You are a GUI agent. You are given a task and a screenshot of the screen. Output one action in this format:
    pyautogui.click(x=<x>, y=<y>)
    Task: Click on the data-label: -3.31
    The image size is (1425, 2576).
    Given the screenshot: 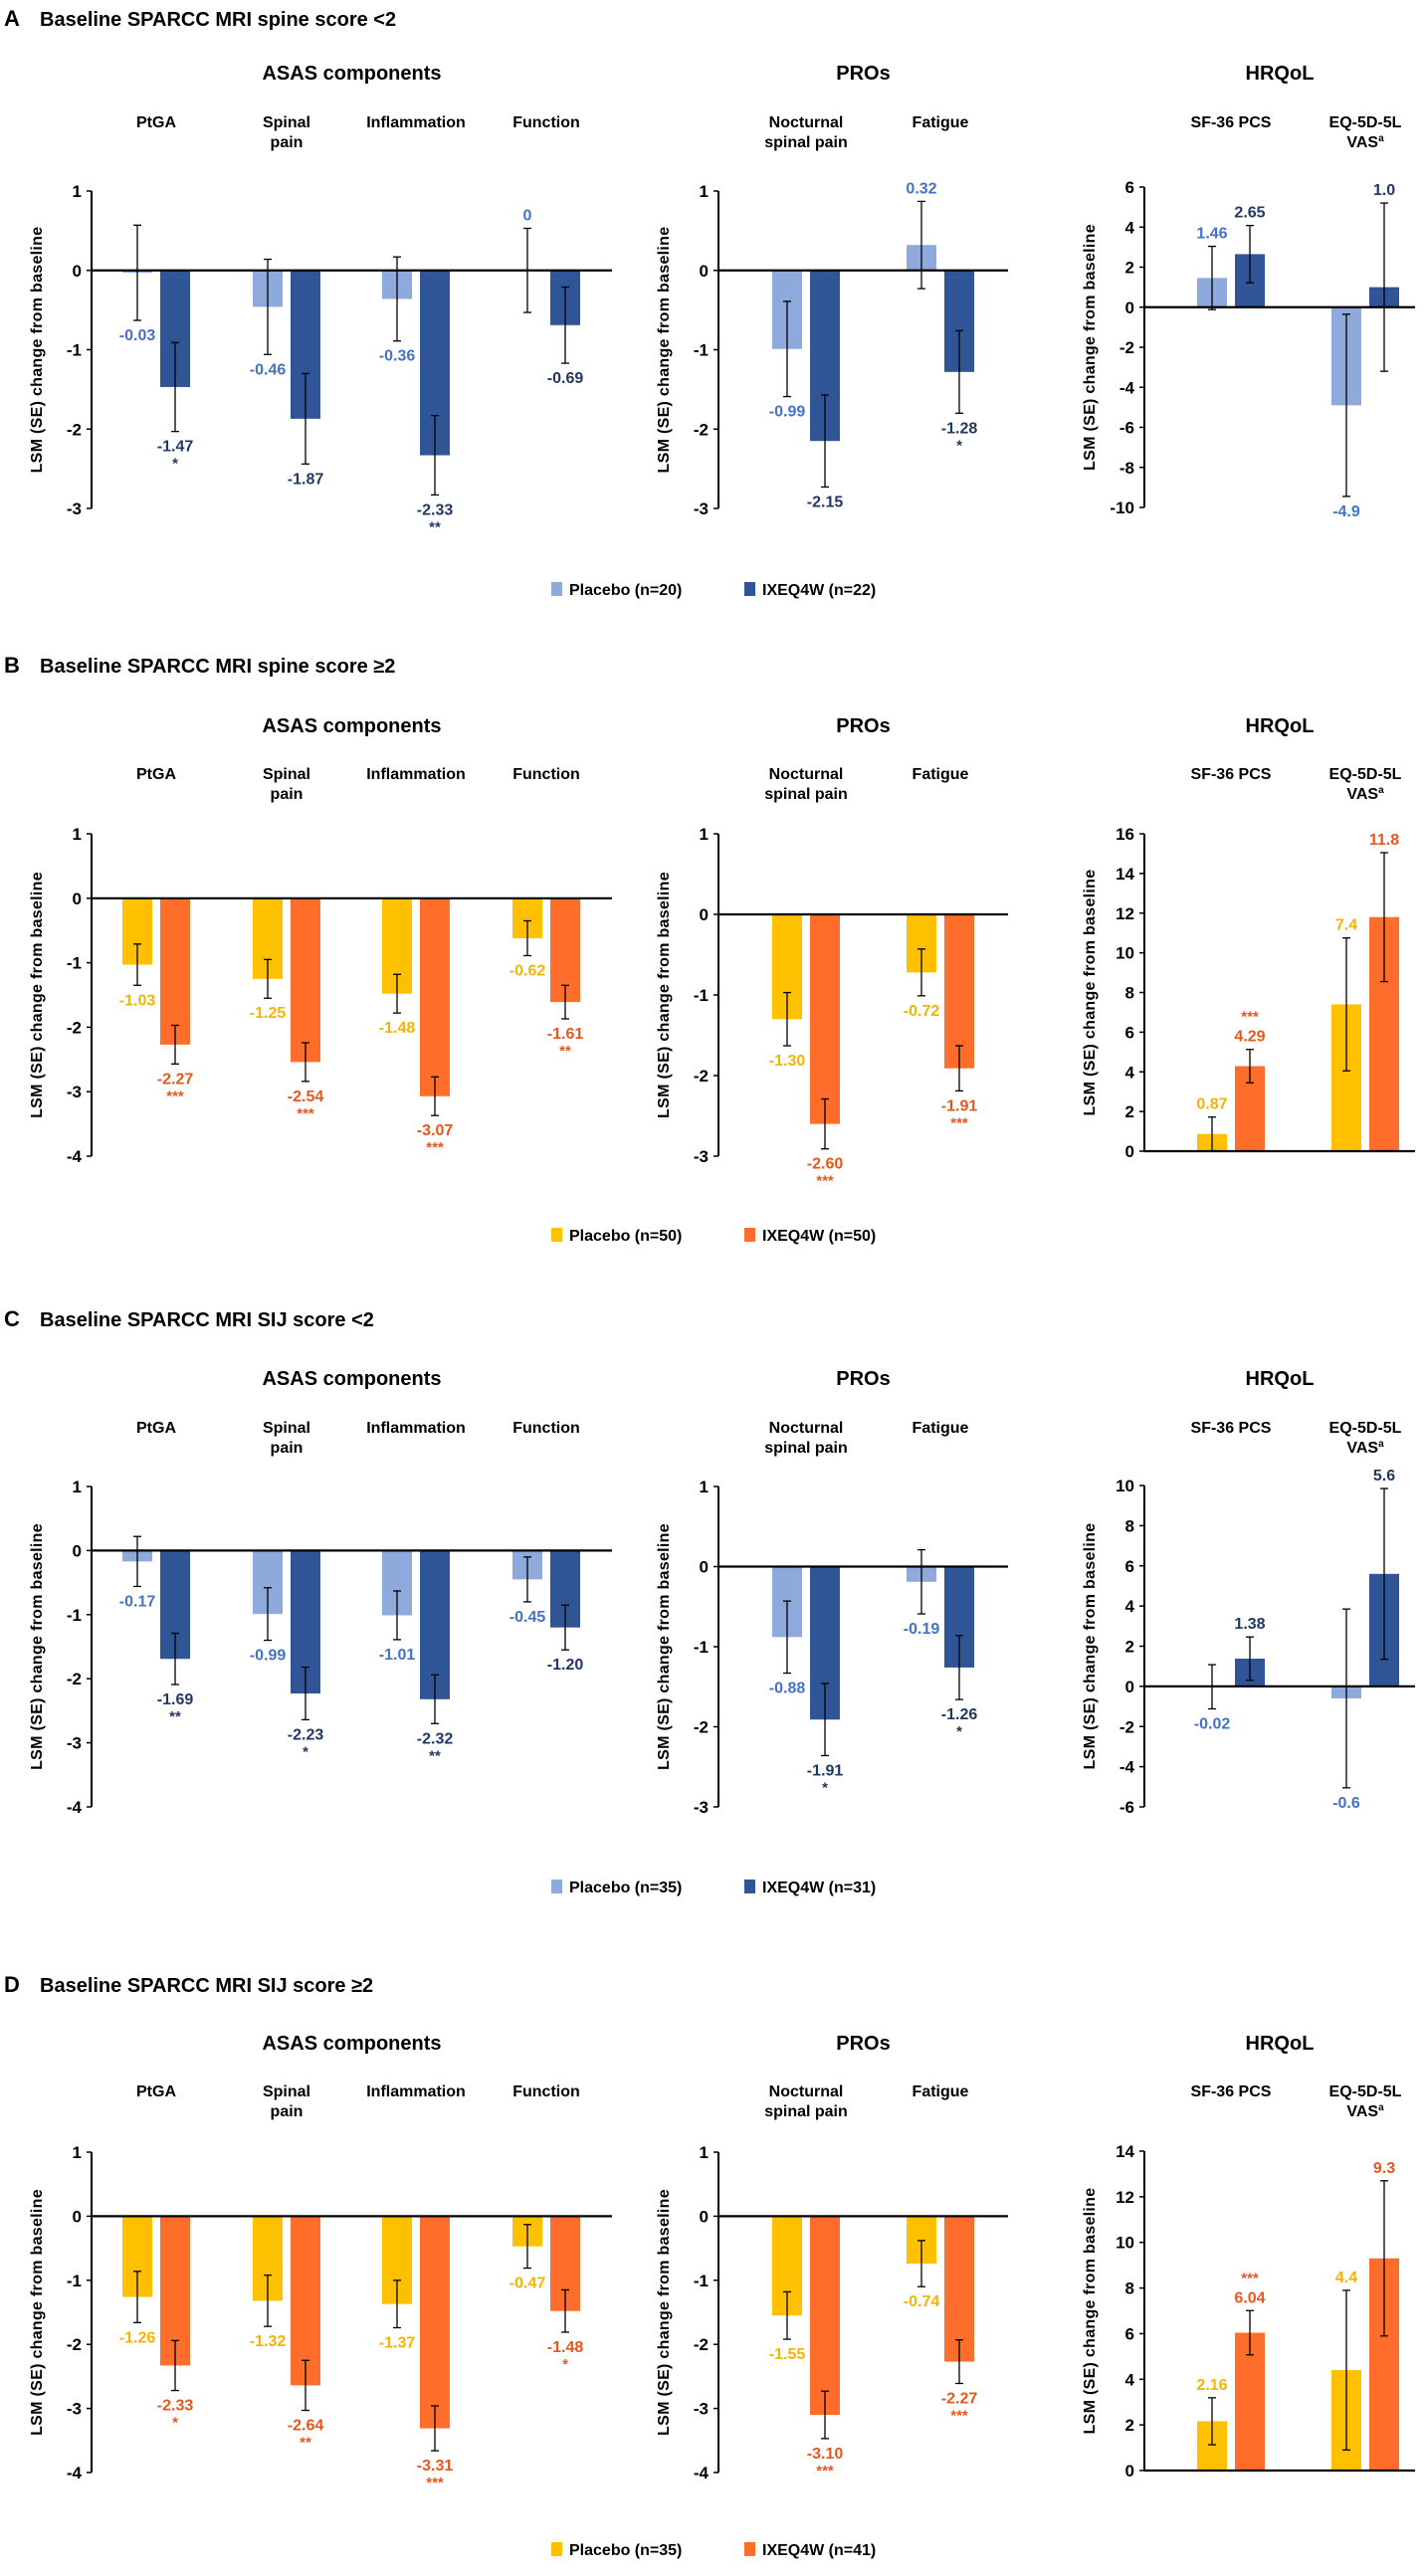 What is the action you would take?
    pyautogui.click(x=435, y=2466)
    